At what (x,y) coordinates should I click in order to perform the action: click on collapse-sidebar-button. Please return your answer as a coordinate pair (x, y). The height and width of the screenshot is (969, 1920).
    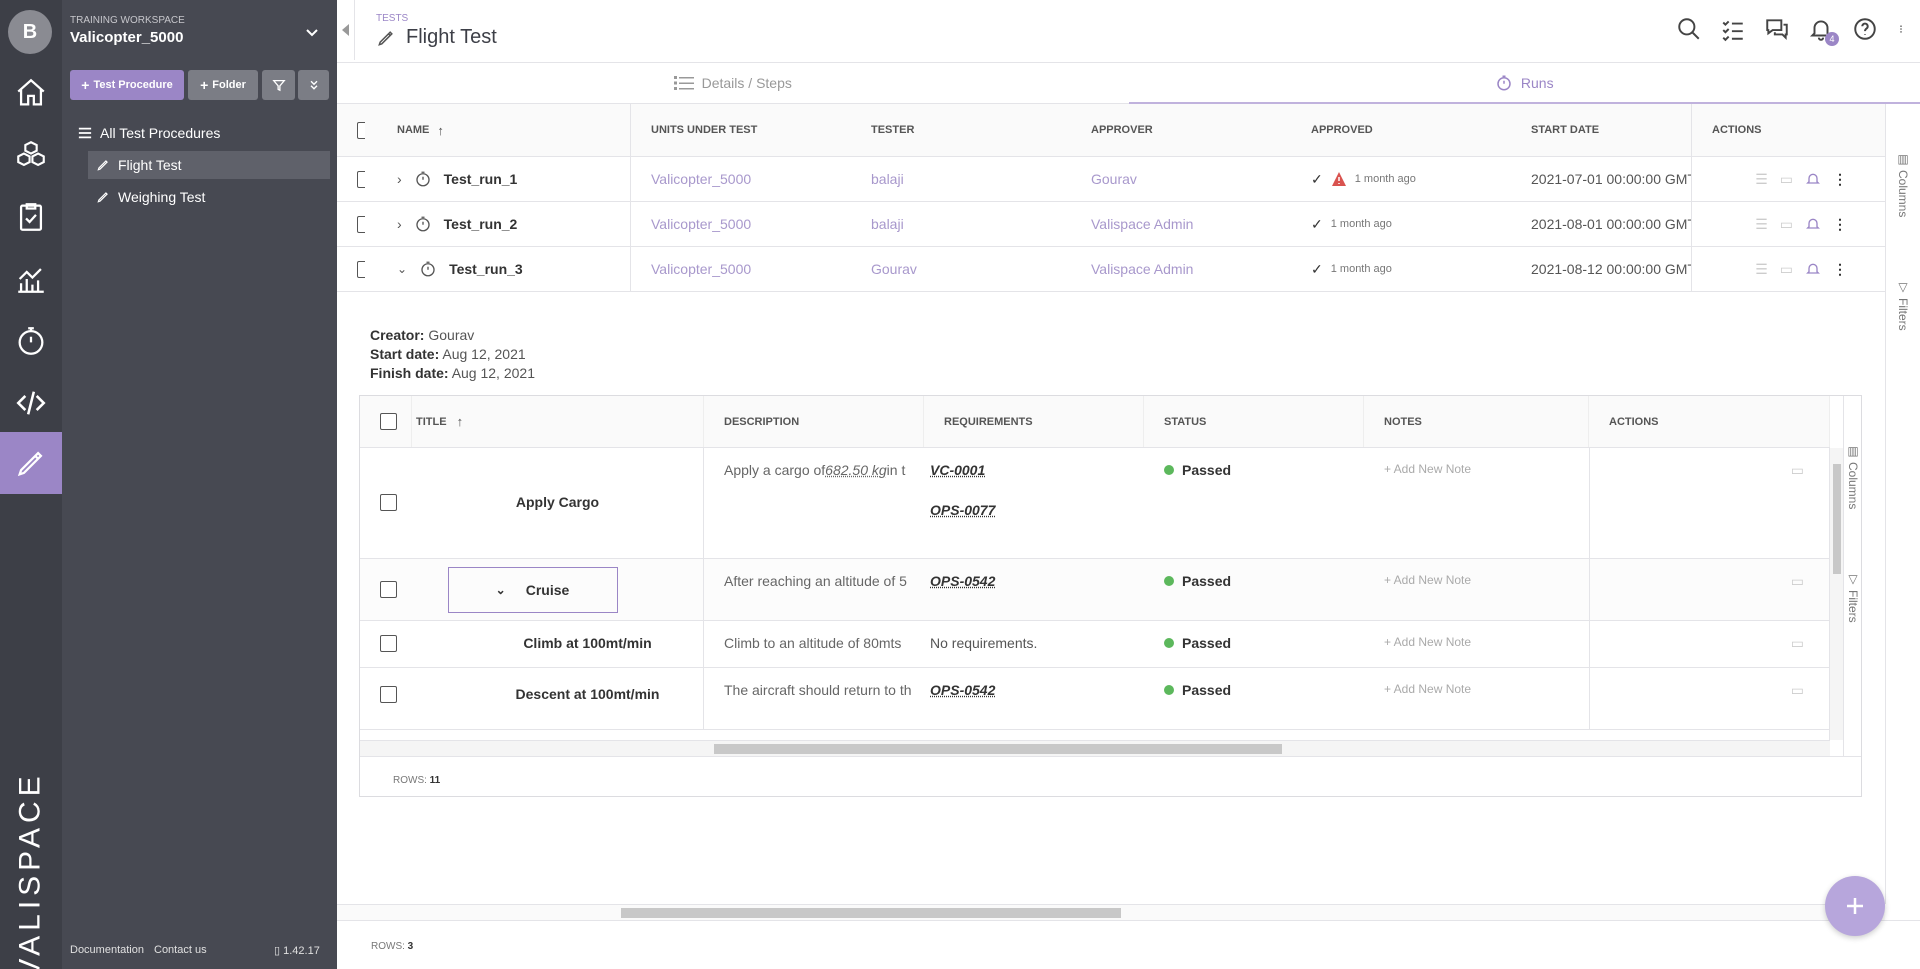
    Looking at the image, I should click on (346, 30).